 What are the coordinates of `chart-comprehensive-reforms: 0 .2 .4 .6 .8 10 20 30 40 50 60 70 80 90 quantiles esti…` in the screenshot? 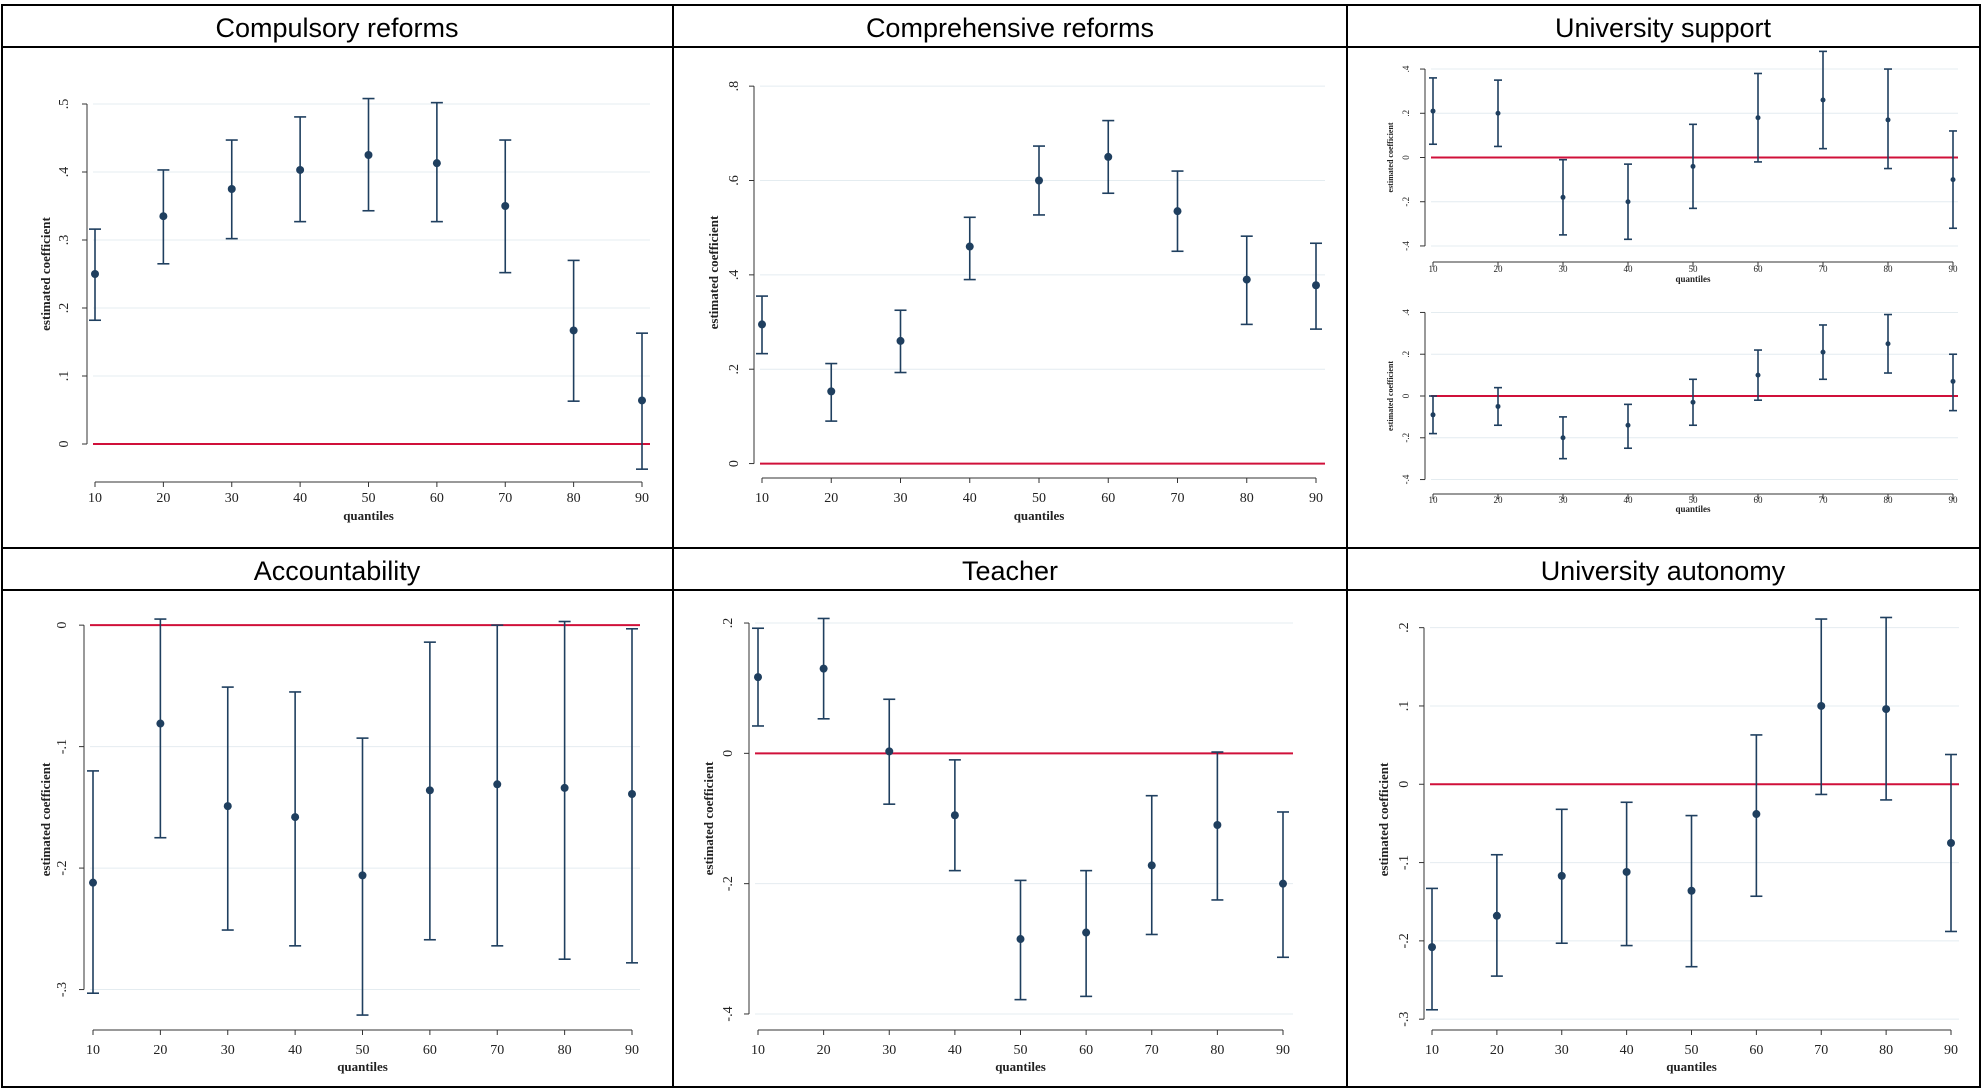 It's located at (1015, 302).